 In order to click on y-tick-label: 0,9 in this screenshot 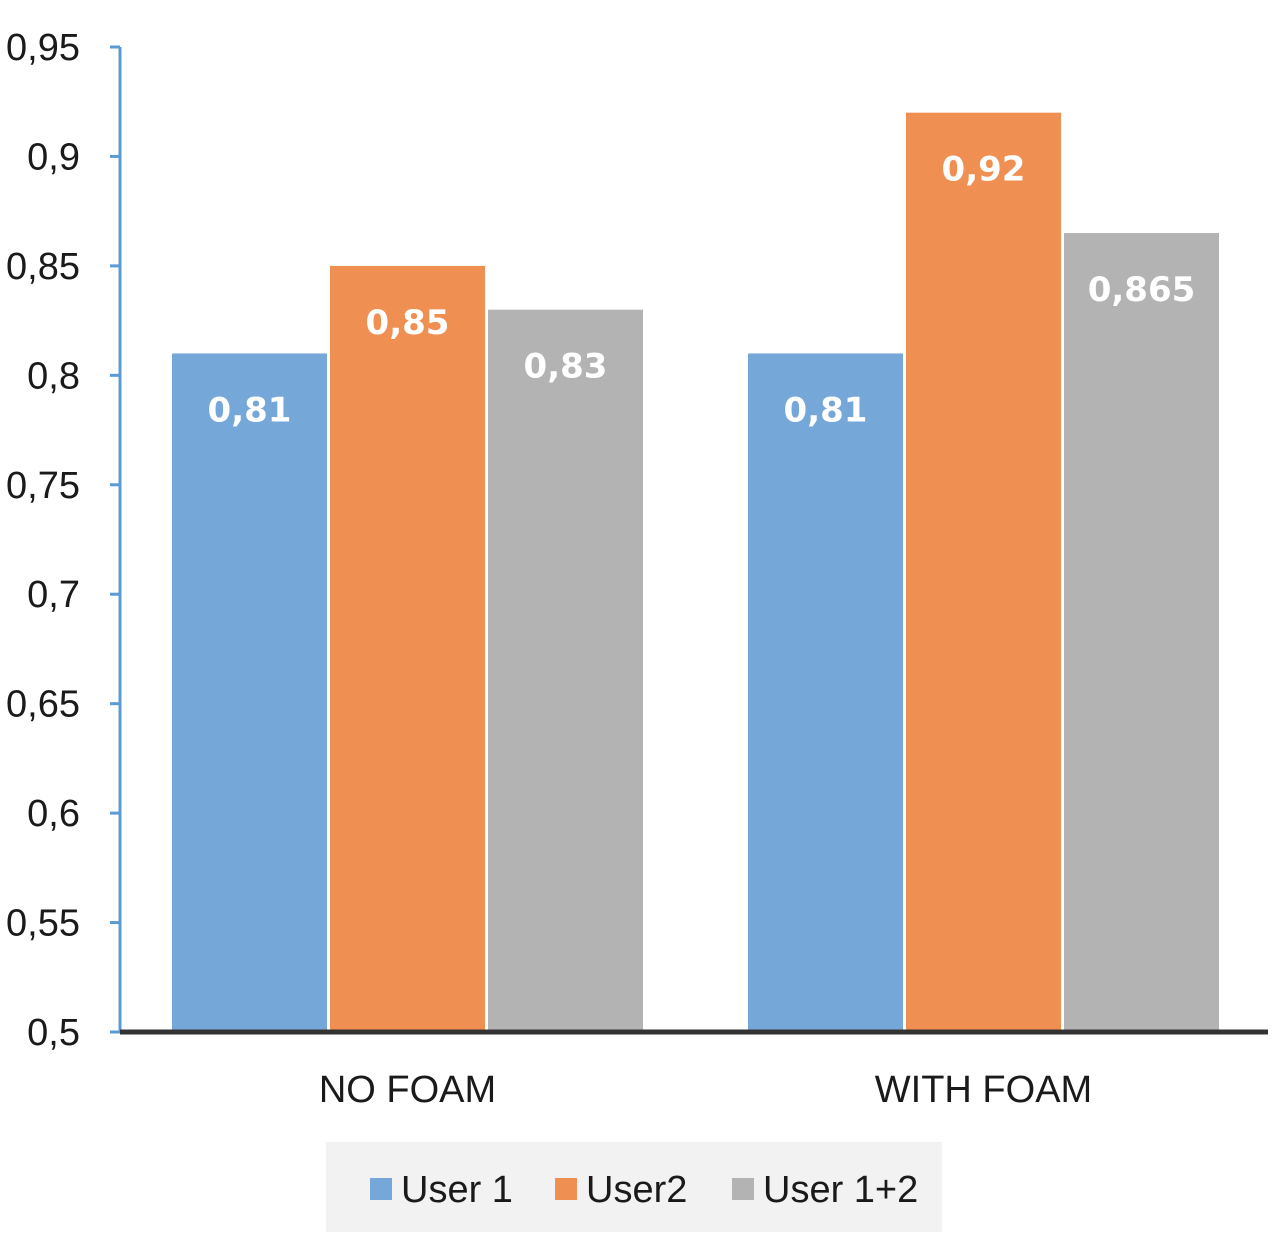, I will do `click(53, 157)`.